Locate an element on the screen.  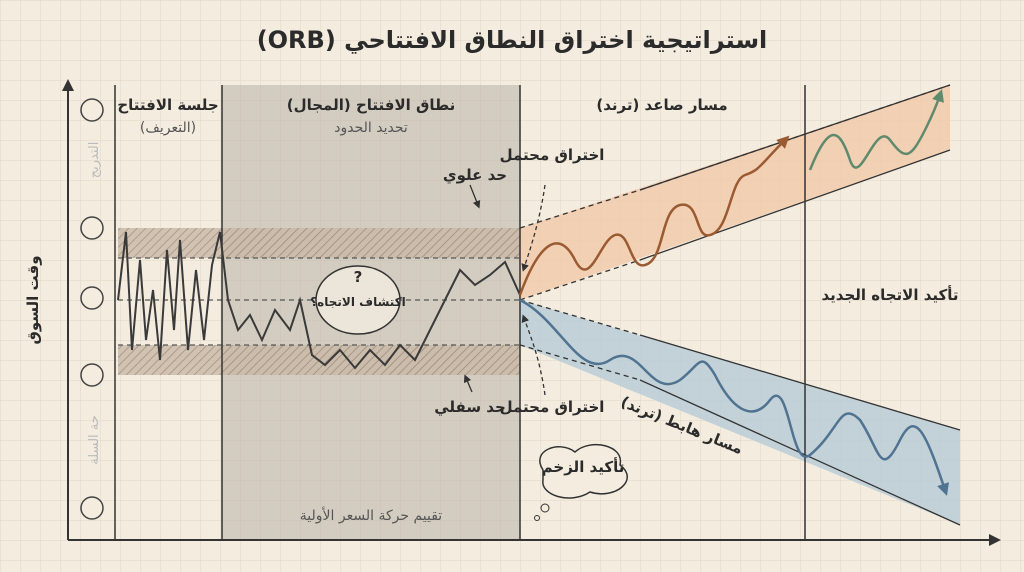
discovery-label: اكتشاف الاتجاه؟ is located at coordinates (358, 302).